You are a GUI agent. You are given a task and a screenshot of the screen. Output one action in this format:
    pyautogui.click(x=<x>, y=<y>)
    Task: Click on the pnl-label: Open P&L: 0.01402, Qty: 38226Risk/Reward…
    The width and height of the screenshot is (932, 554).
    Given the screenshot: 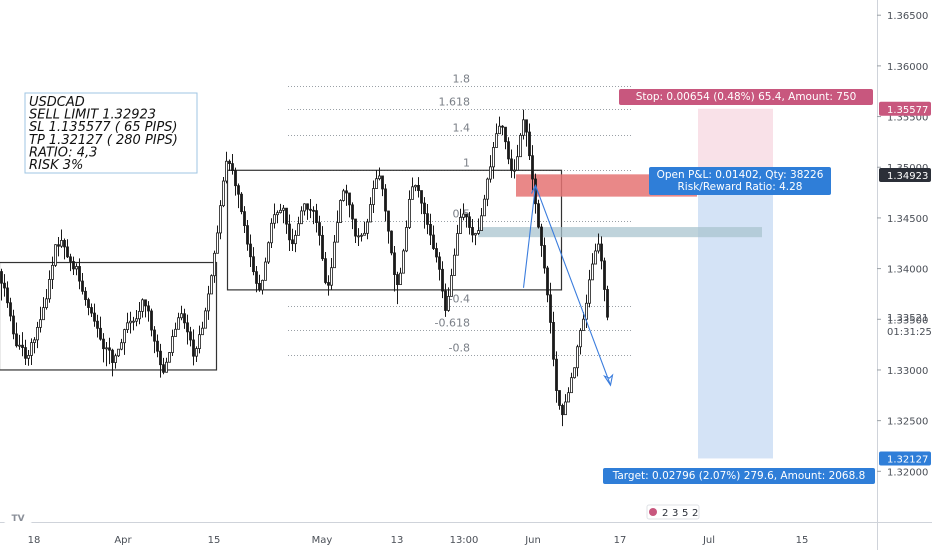 What is the action you would take?
    pyautogui.click(x=740, y=181)
    